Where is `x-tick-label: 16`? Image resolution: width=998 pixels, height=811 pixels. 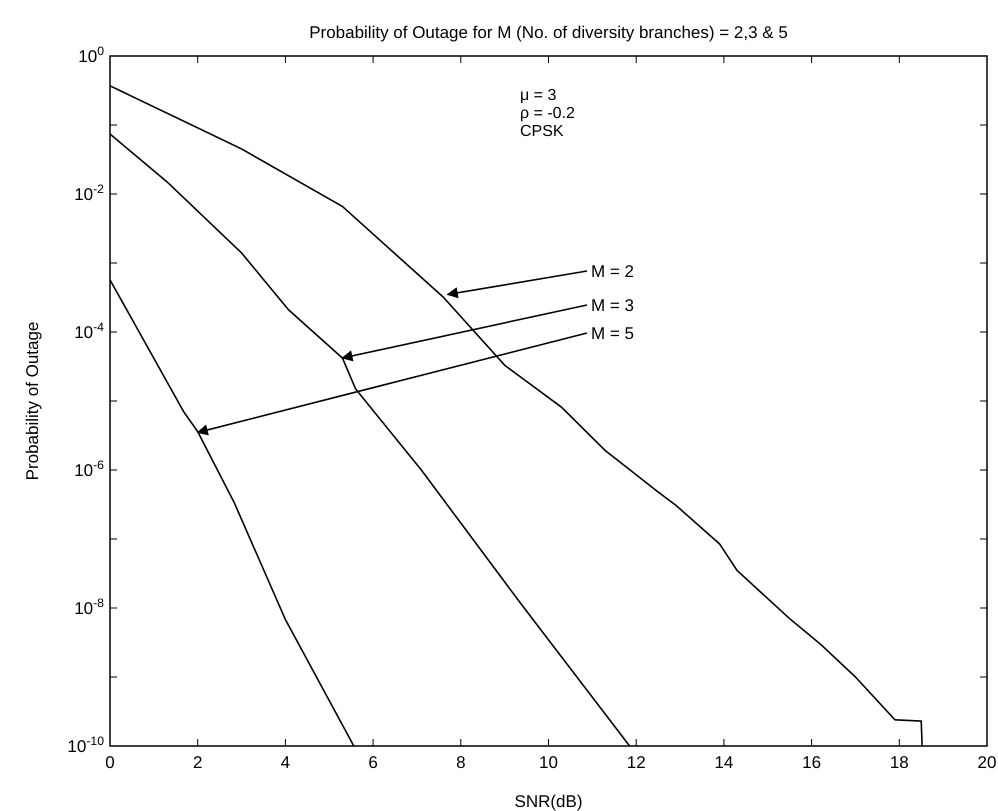 x-tick-label: 16 is located at coordinates (812, 762).